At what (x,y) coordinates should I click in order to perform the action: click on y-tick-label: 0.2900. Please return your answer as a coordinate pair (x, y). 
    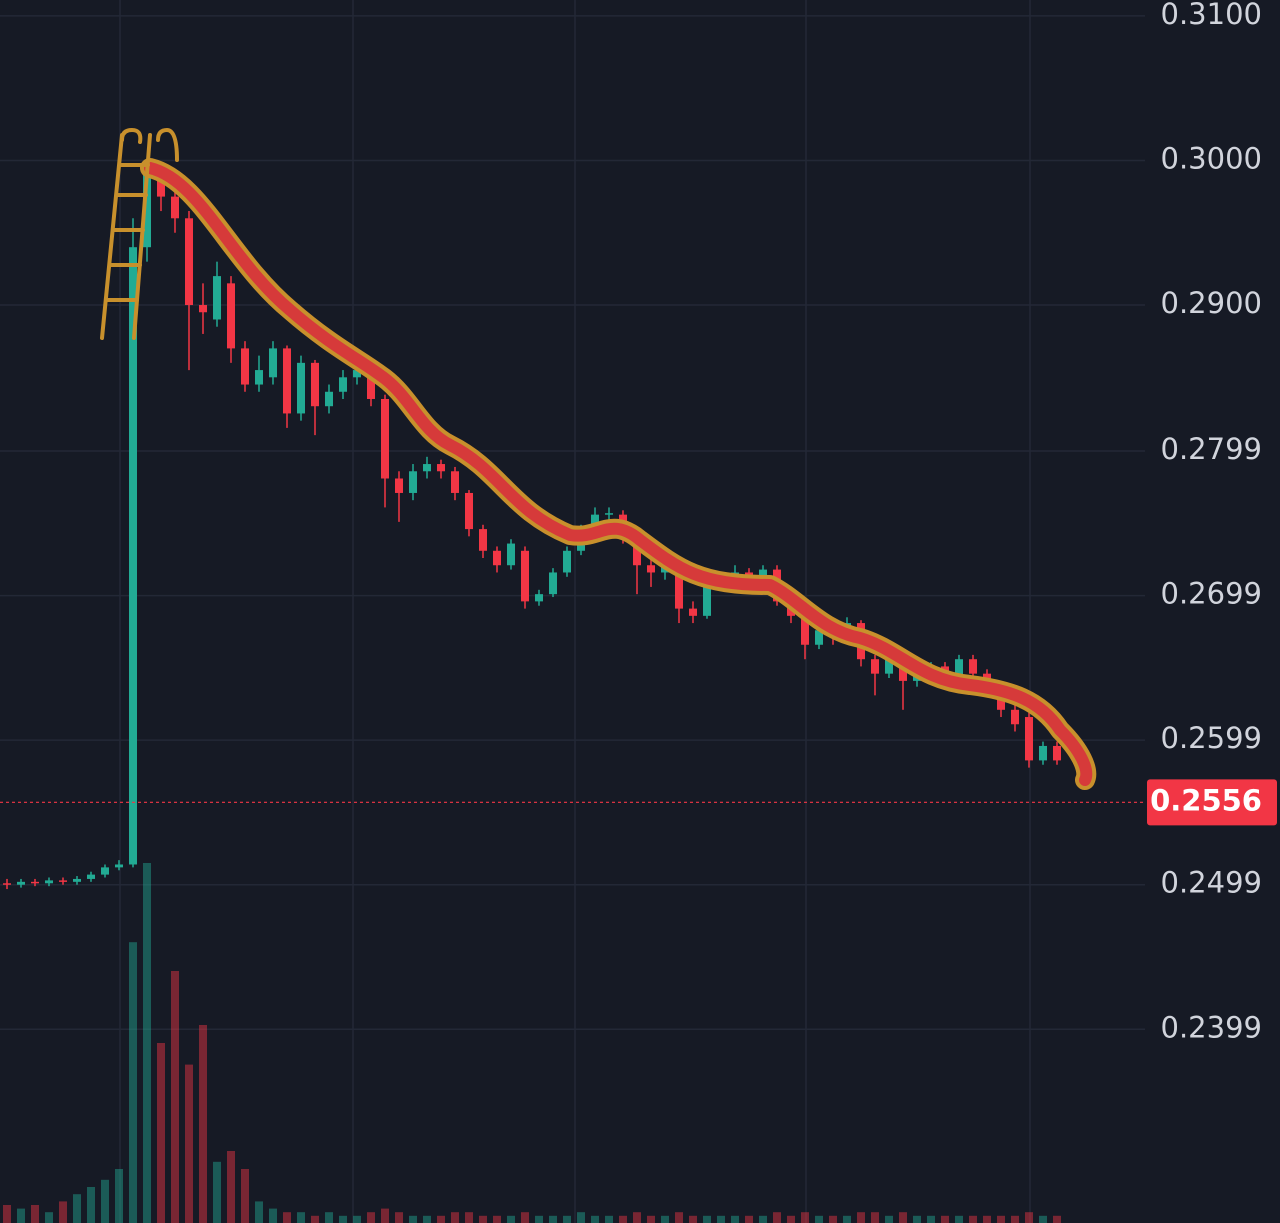
    Looking at the image, I should click on (1211, 303).